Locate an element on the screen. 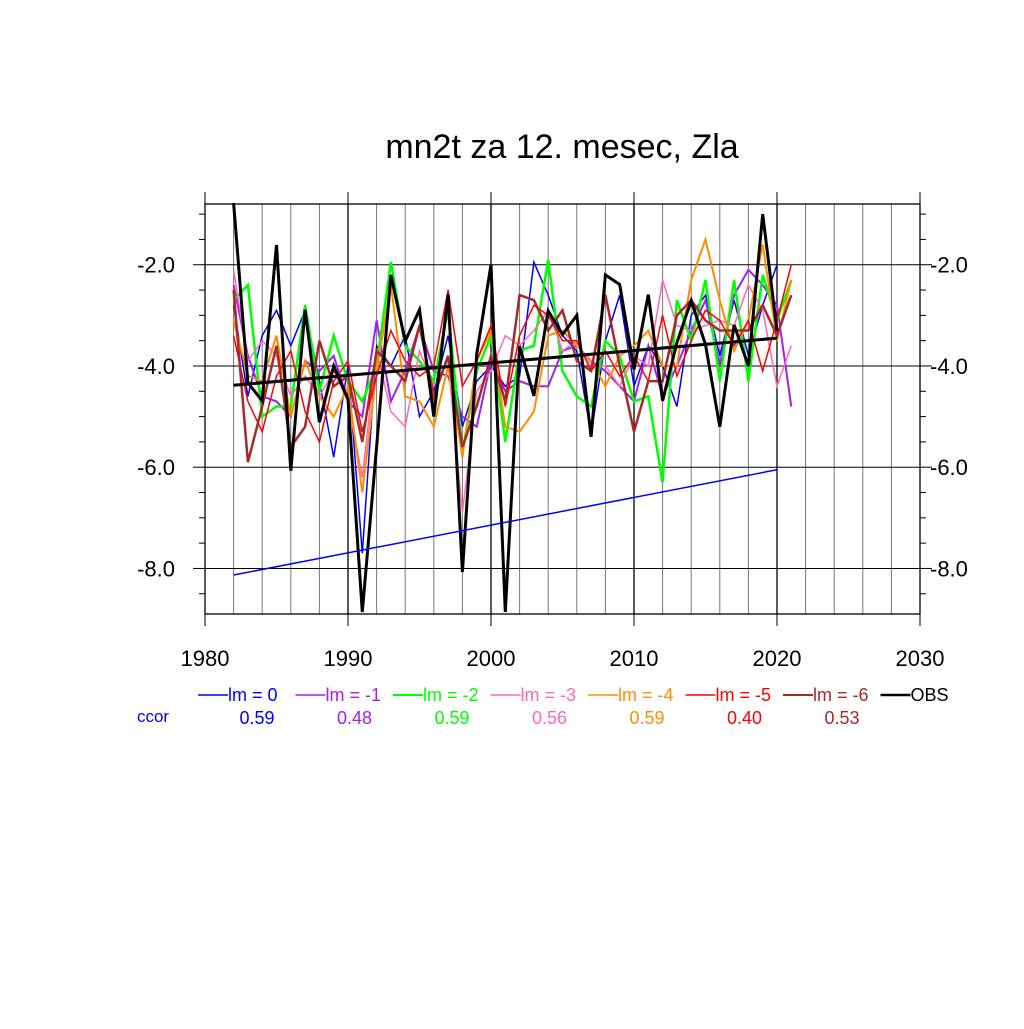  legend-label: lm = 0 is located at coordinates (253, 695).